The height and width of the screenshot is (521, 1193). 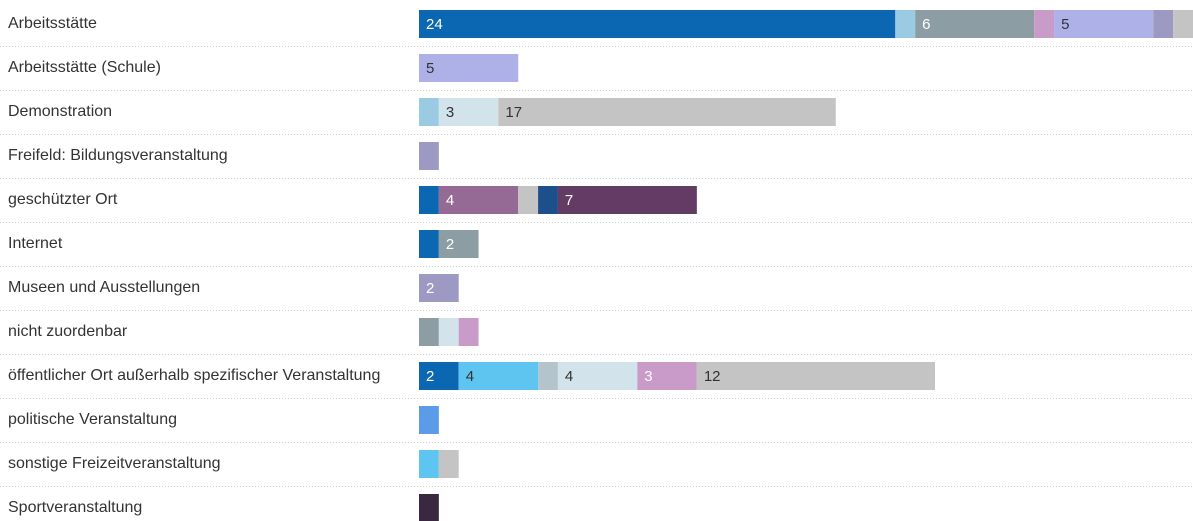 I want to click on category-label: Freifeld: Bildungsveranstaltung, so click(x=118, y=155).